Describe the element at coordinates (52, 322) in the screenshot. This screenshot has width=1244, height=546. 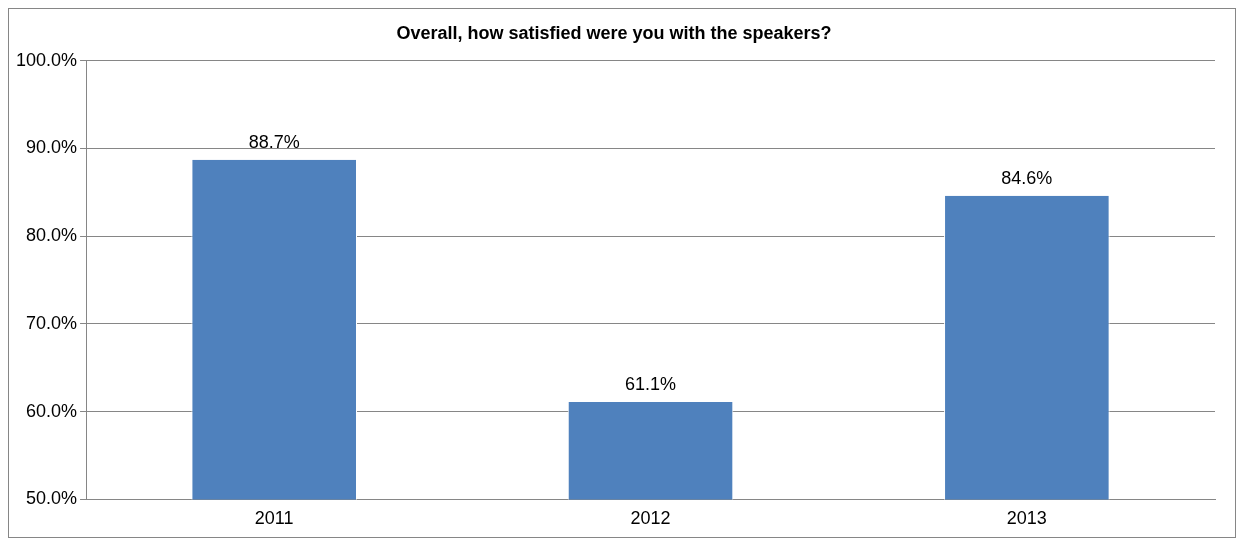
I see `y-tick-label: 70.0%` at that location.